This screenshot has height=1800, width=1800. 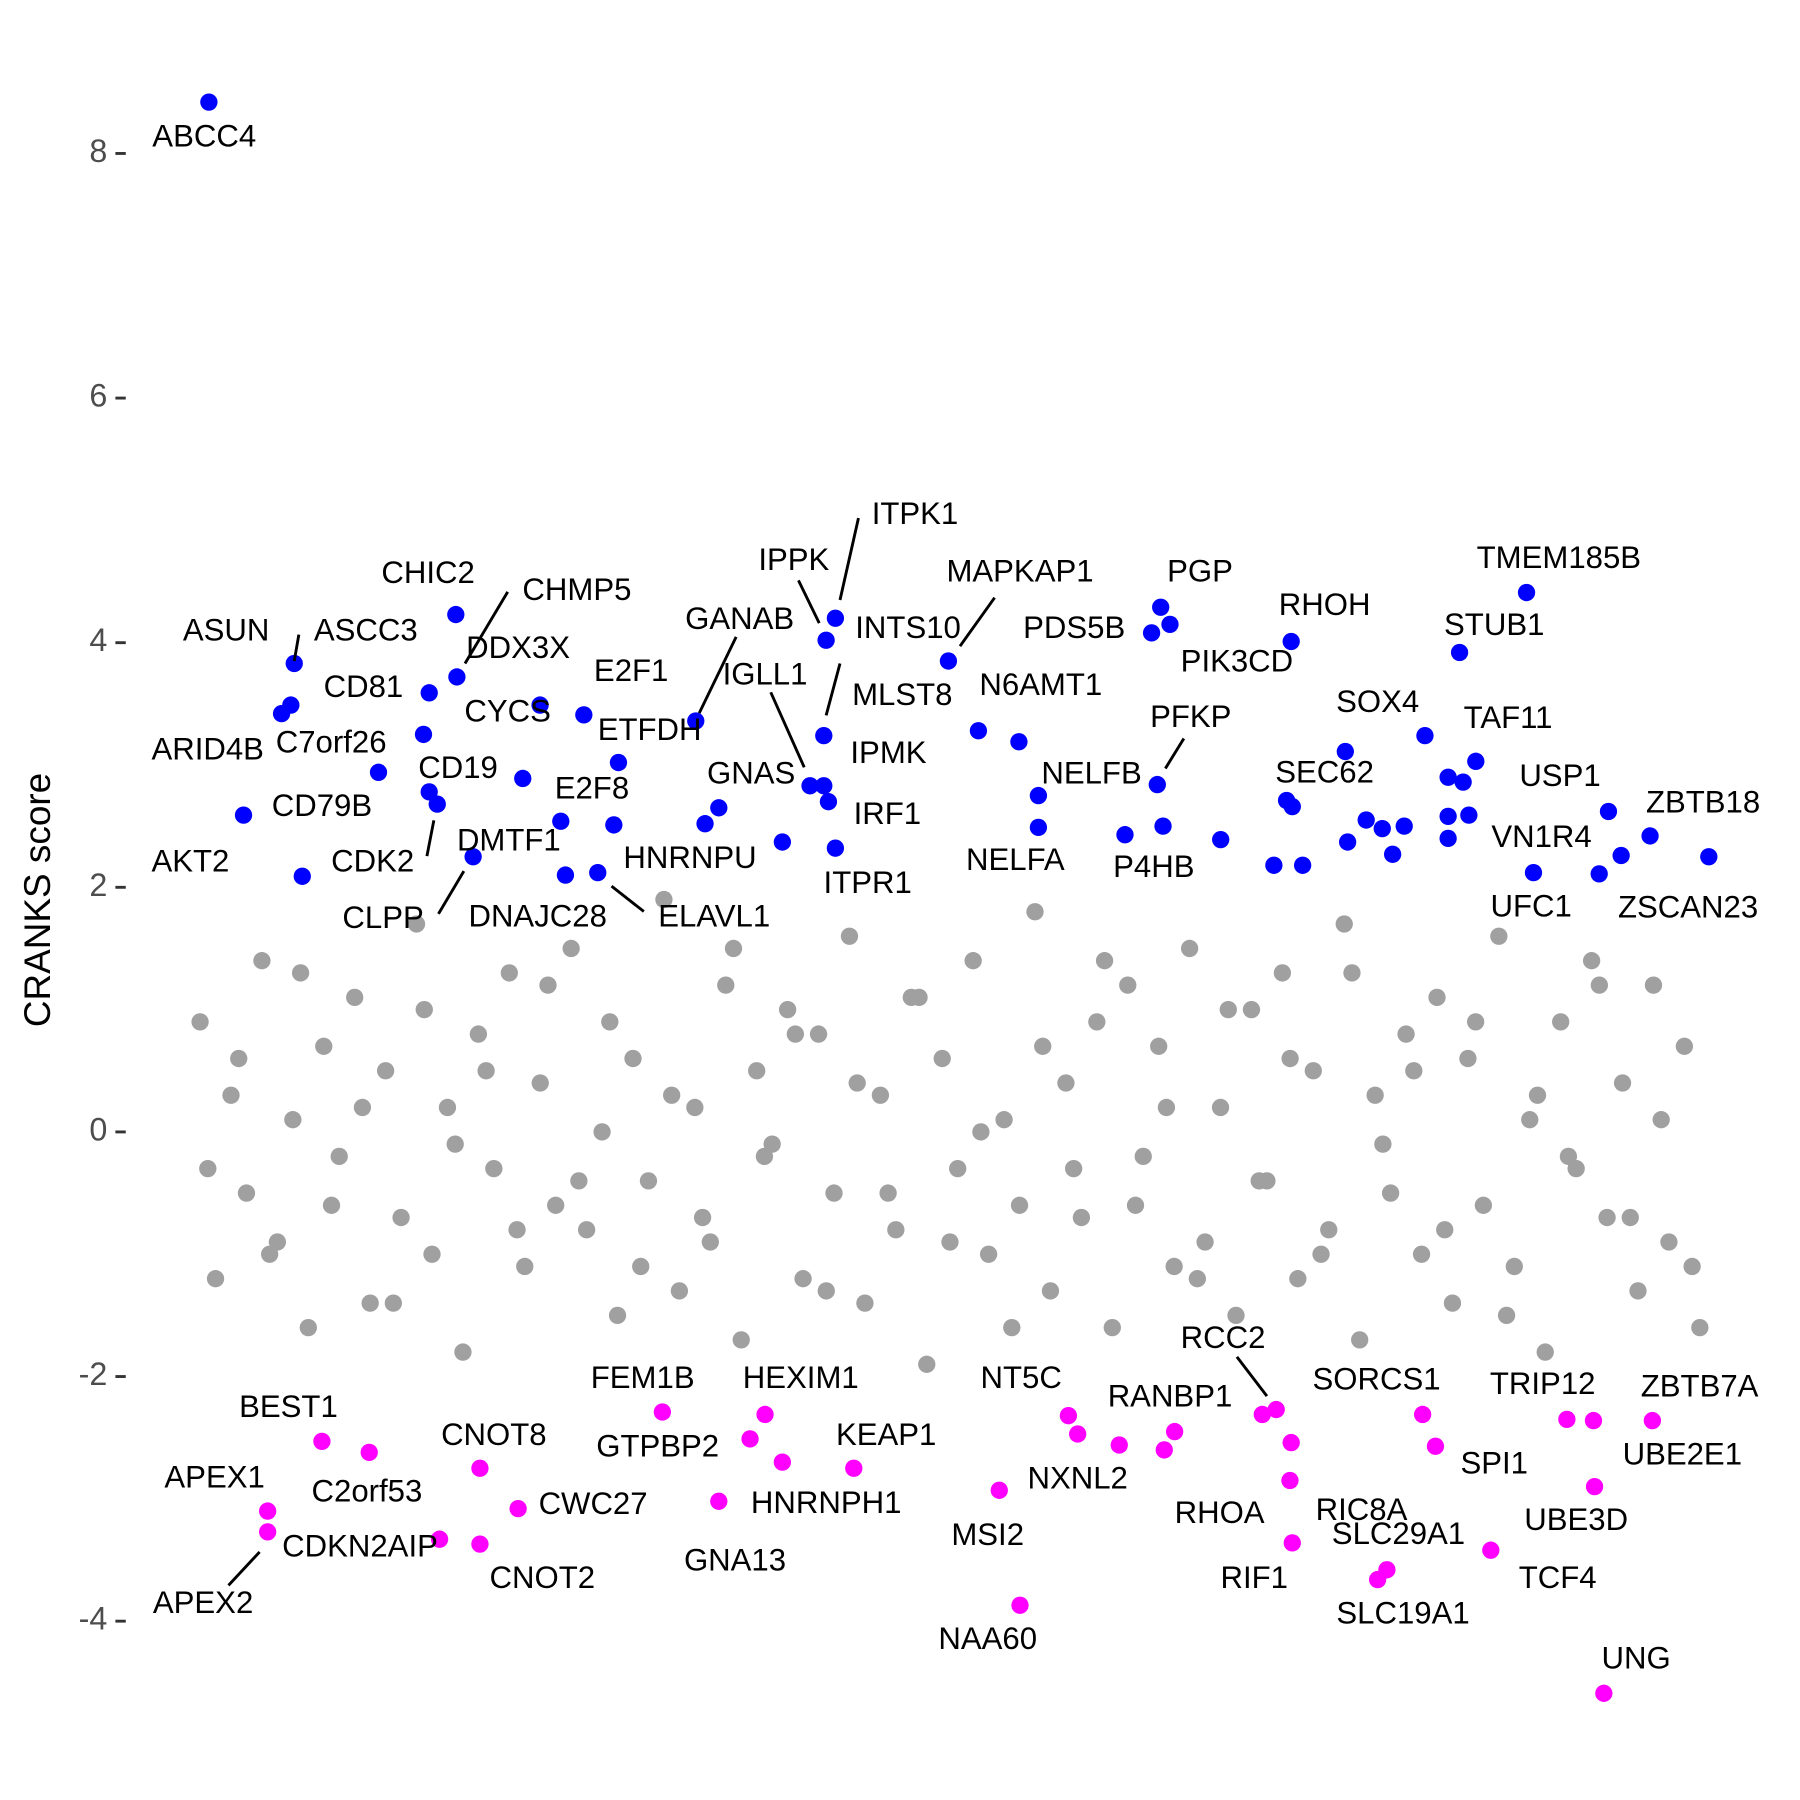 What do you see at coordinates (190, 860) in the screenshot?
I see `gene-label: AKT2` at bounding box center [190, 860].